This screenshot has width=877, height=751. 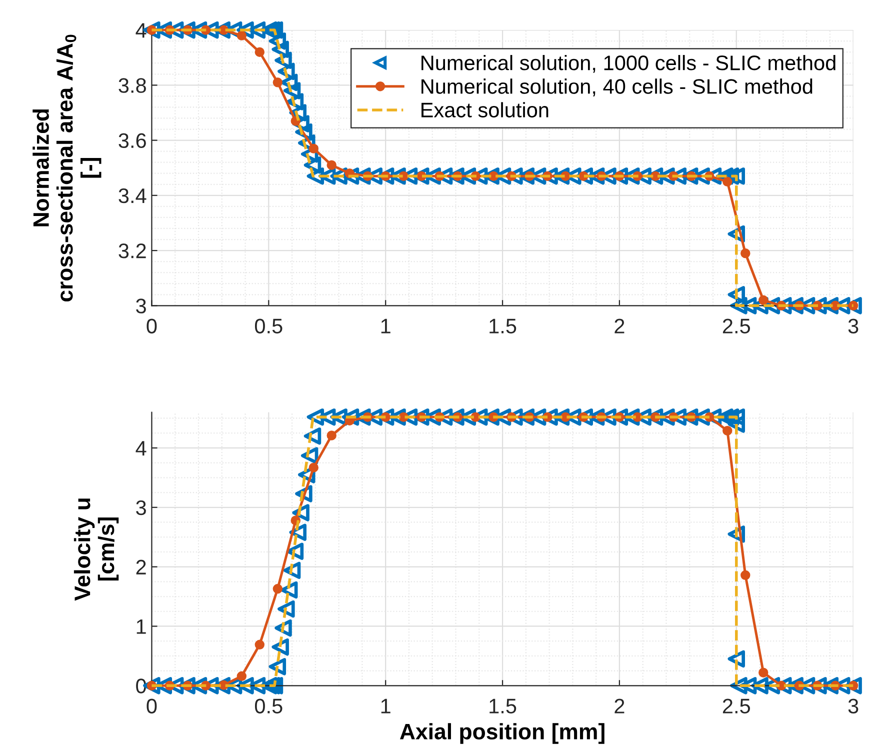 What do you see at coordinates (502, 733) in the screenshot?
I see `x-axis-title: Axial position [mm]` at bounding box center [502, 733].